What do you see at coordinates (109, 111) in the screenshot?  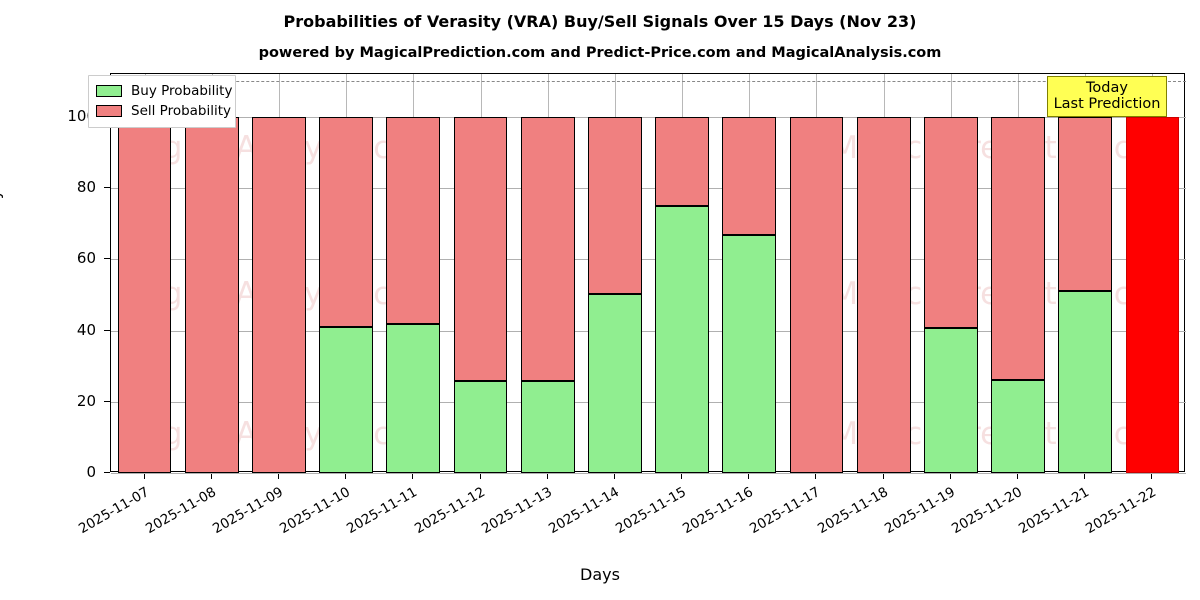 I see `legend-swatch-sell-icon` at bounding box center [109, 111].